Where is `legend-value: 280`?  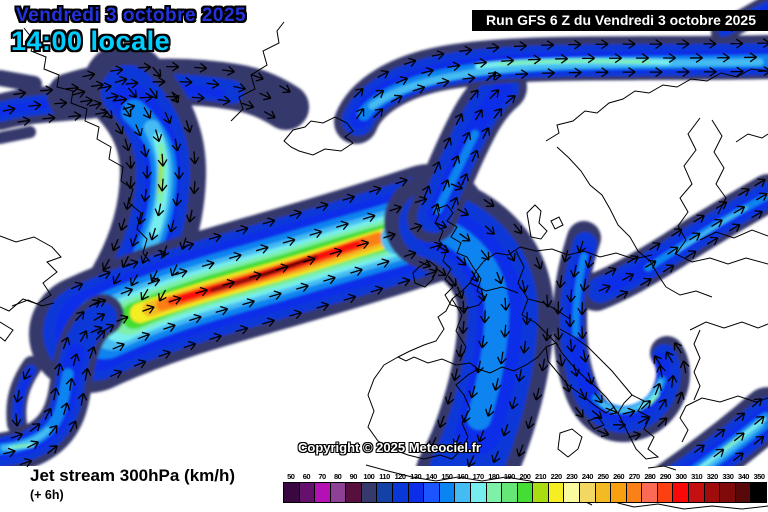
legend-value: 280 is located at coordinates (650, 476).